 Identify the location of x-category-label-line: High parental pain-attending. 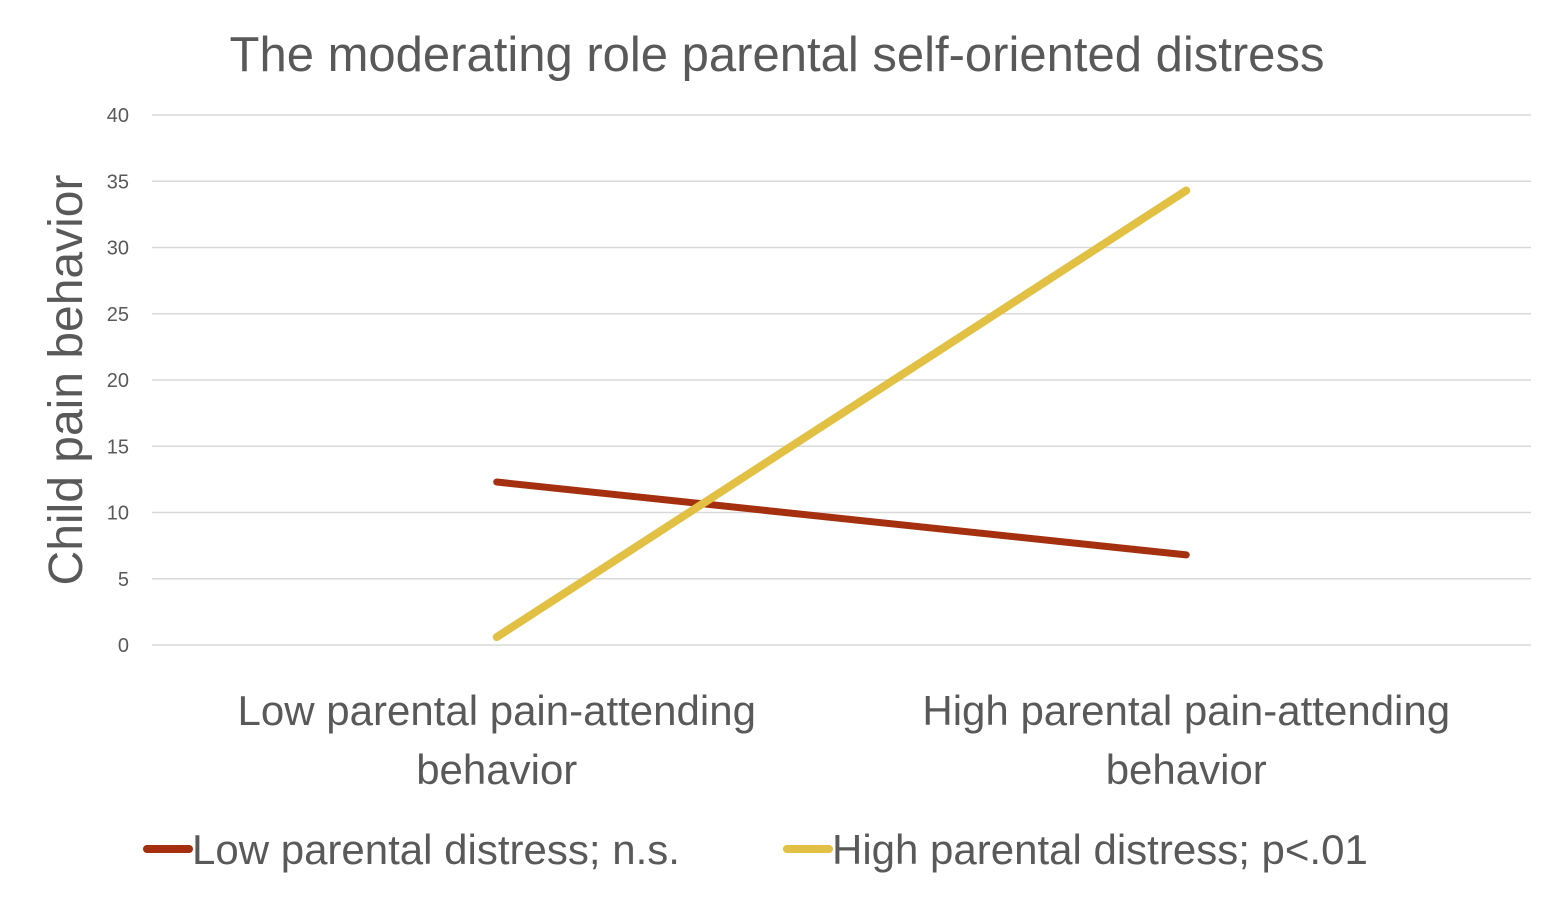
(1186, 710).